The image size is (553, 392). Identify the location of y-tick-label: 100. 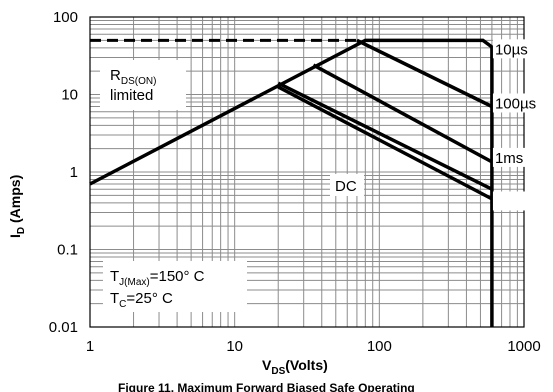
(65, 17).